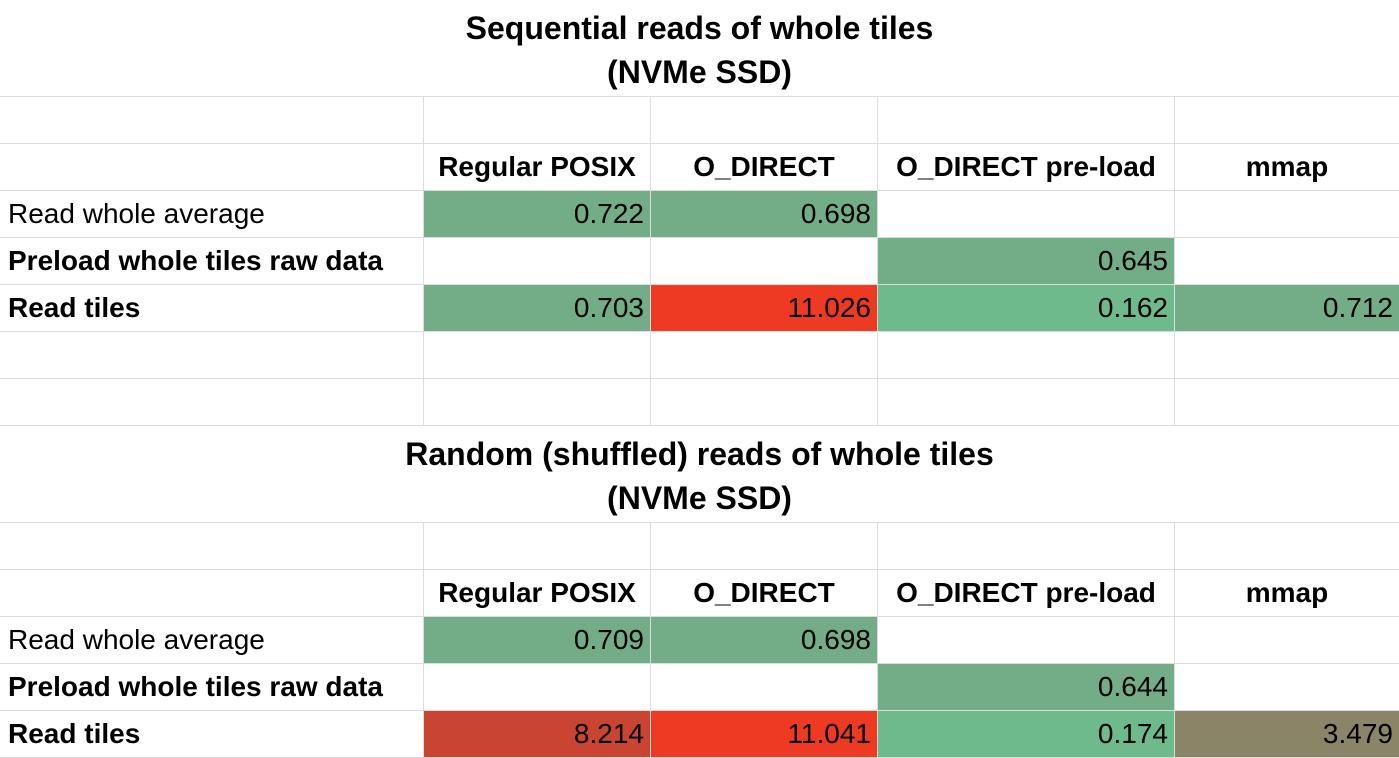 The image size is (1399, 758). I want to click on value-cell: 0.162, so click(1026, 308).